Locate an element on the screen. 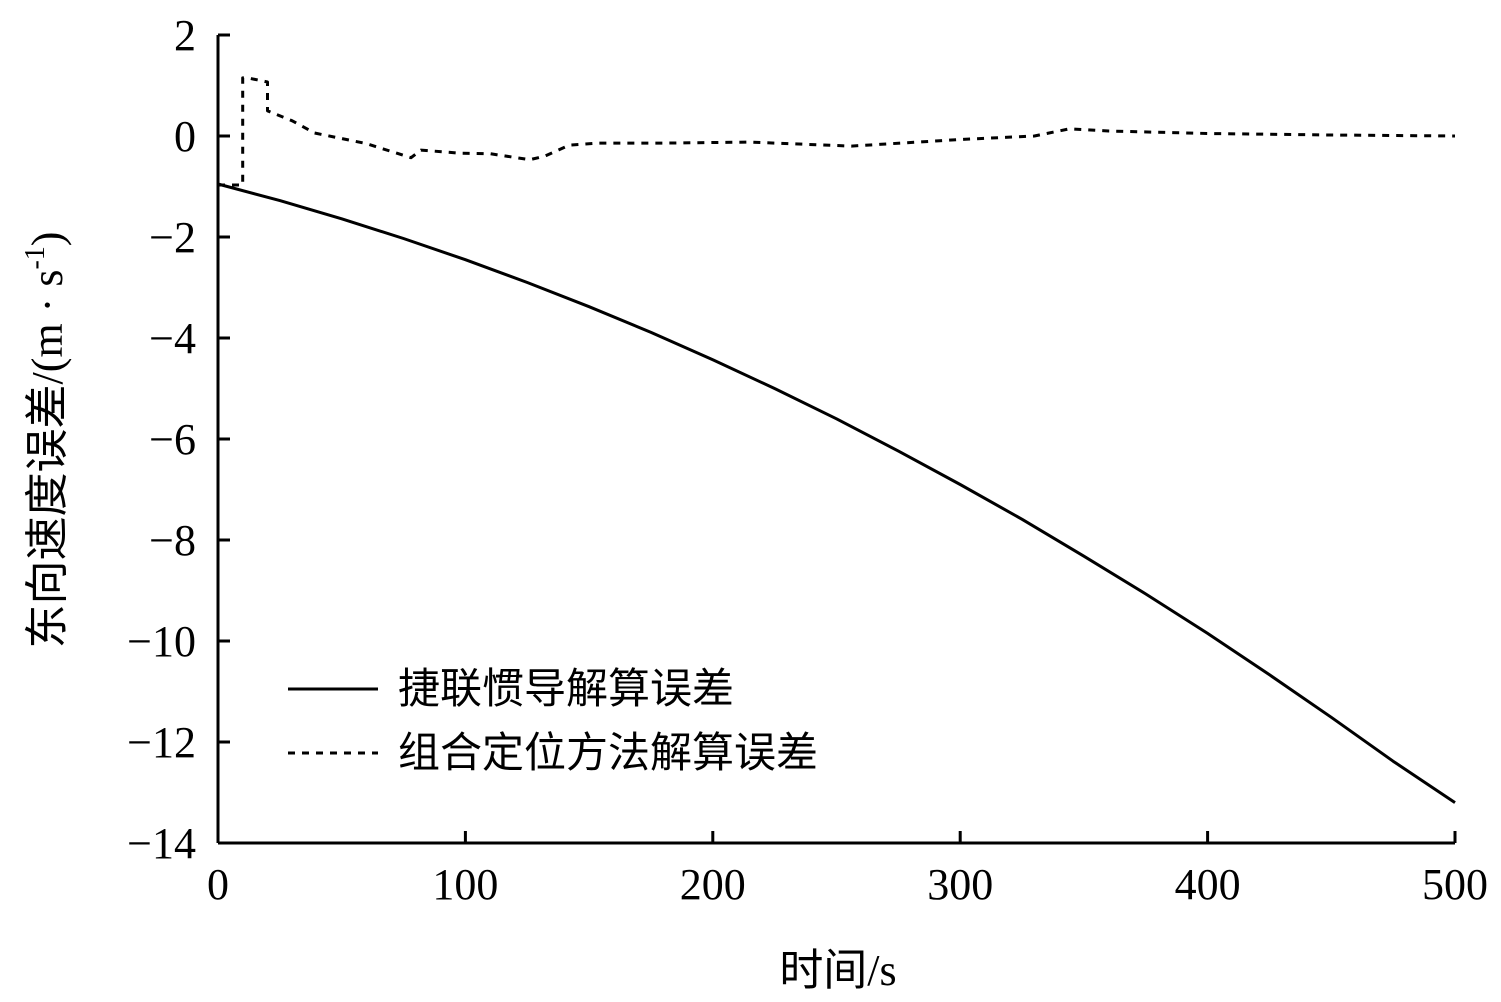 Image resolution: width=1501 pixels, height=1002 pixels. y-tick-label: 0 is located at coordinates (185, 136).